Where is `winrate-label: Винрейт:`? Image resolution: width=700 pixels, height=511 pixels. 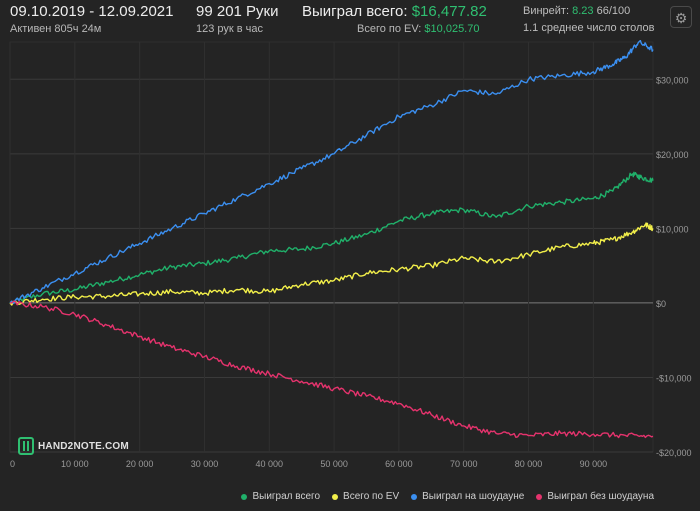
winrate-label: Винрейт: is located at coordinates (546, 11).